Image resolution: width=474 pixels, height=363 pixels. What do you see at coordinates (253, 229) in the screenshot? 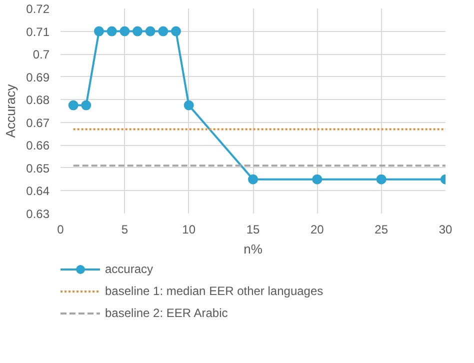
I see `x-tick-label: 15` at bounding box center [253, 229].